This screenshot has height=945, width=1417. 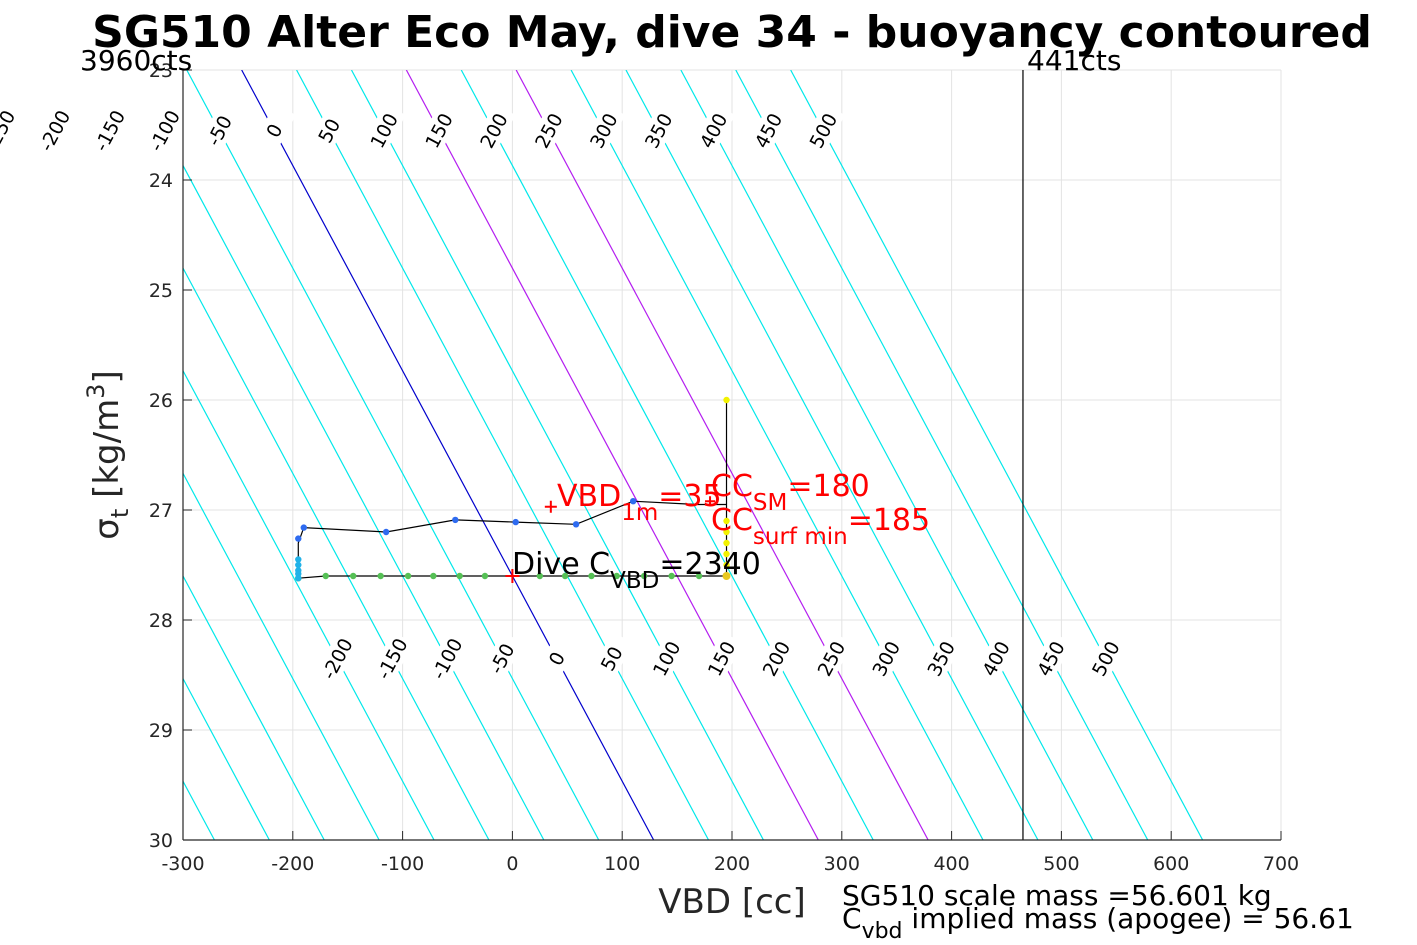 What do you see at coordinates (1281, 864) in the screenshot?
I see `x-tick-label: 700` at bounding box center [1281, 864].